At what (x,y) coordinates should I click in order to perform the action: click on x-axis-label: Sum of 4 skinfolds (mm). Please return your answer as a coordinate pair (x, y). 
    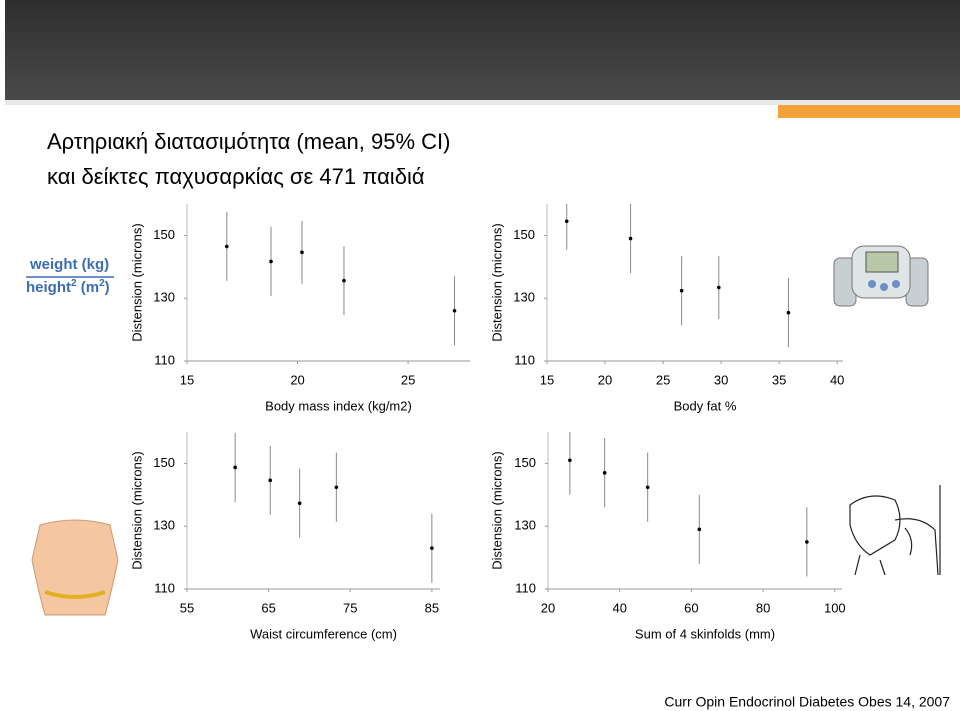
    Looking at the image, I should click on (705, 633).